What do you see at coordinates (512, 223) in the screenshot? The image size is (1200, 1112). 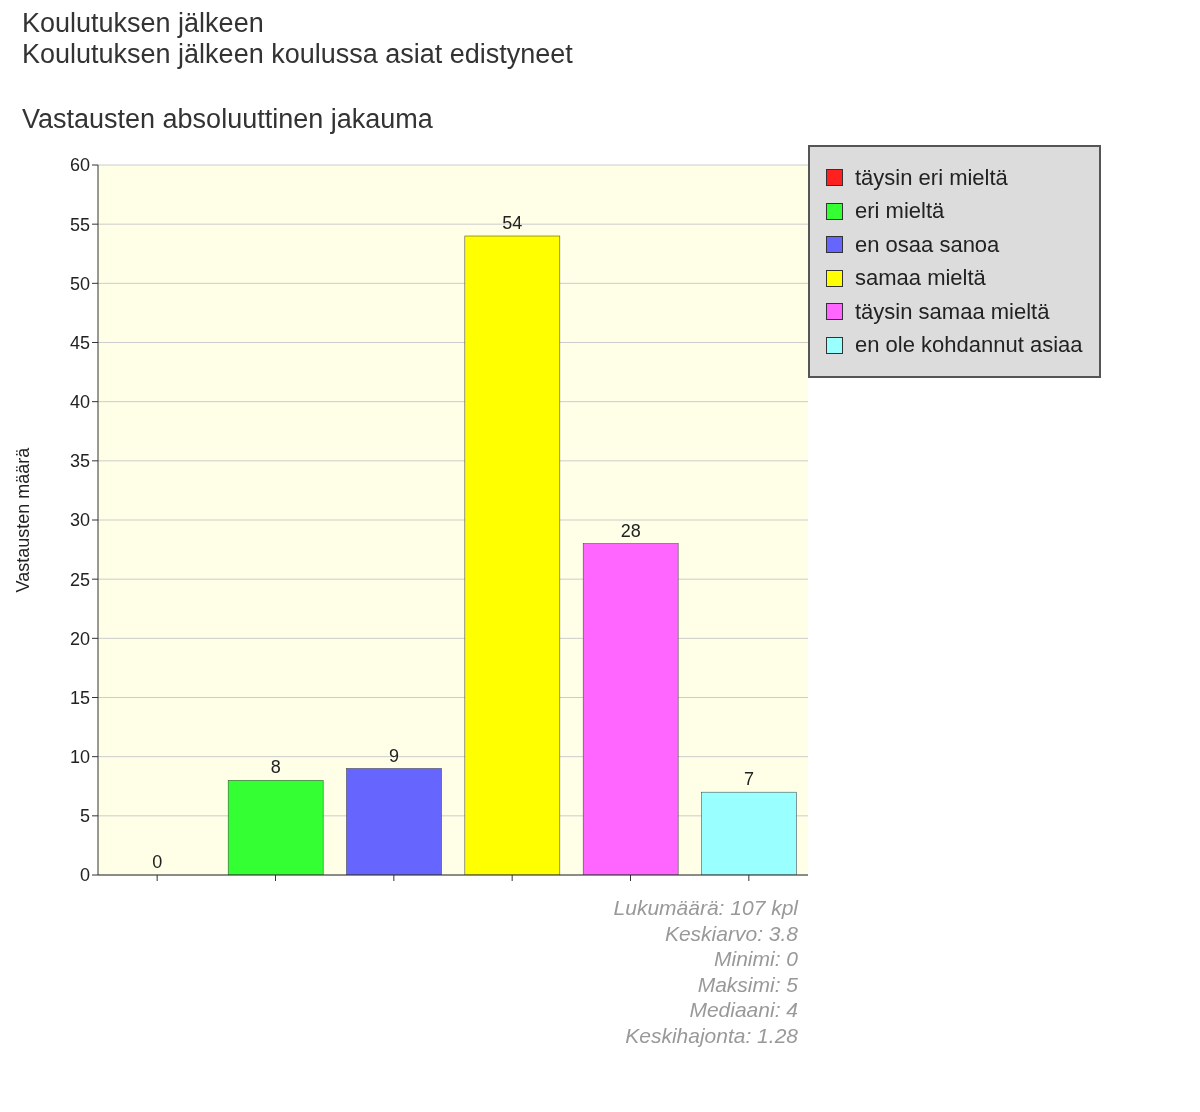 I see `data-label: 54` at bounding box center [512, 223].